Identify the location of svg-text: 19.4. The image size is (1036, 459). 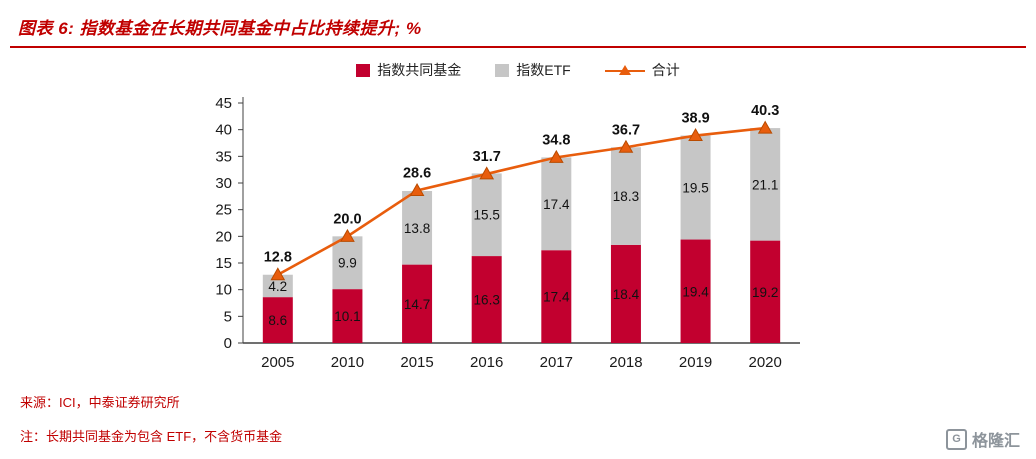
(695, 291).